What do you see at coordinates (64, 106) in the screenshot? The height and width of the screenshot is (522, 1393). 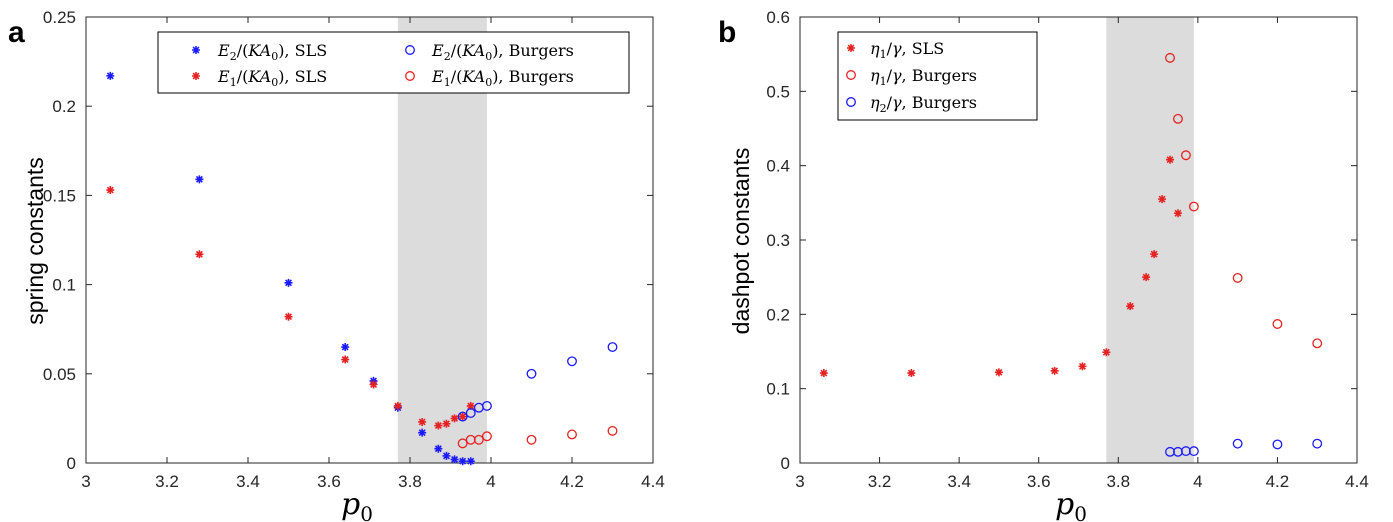 I see `panel-a-y-tick-label: 0.2` at bounding box center [64, 106].